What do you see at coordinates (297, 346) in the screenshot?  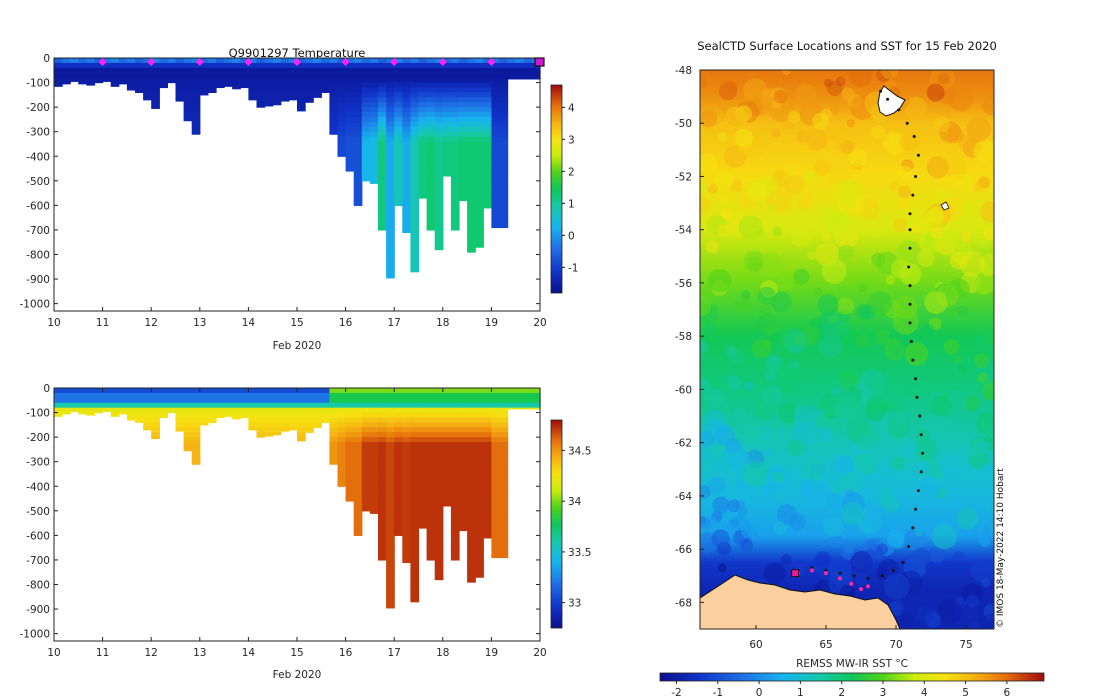 I see `temperature-xlabel: Feb 2020` at bounding box center [297, 346].